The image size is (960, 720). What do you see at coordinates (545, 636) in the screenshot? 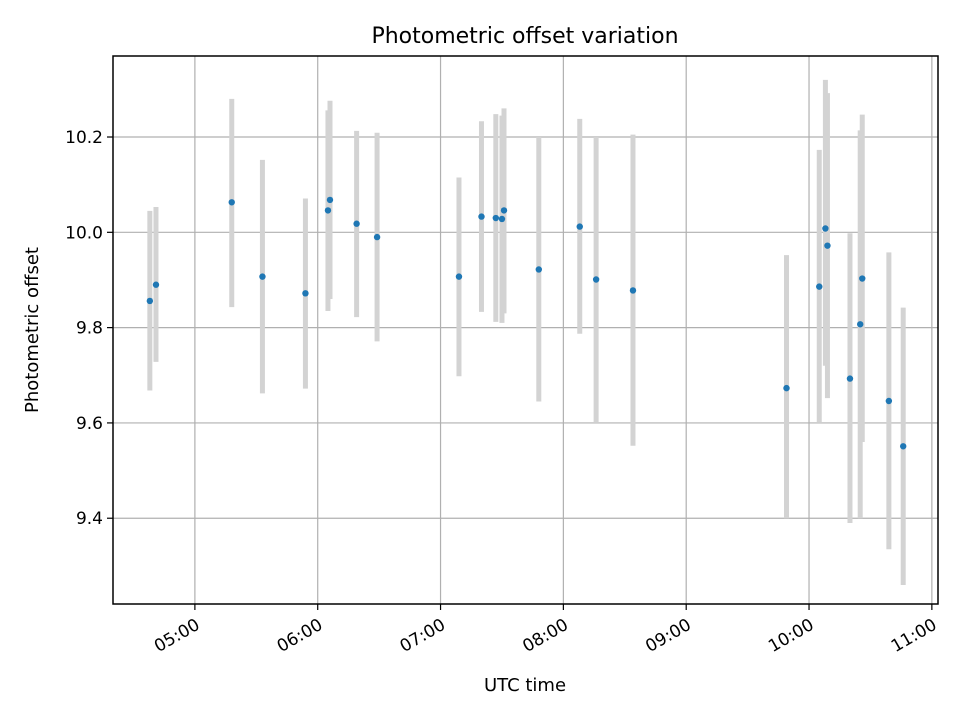
I see `x-tick-label: 08:00` at bounding box center [545, 636].